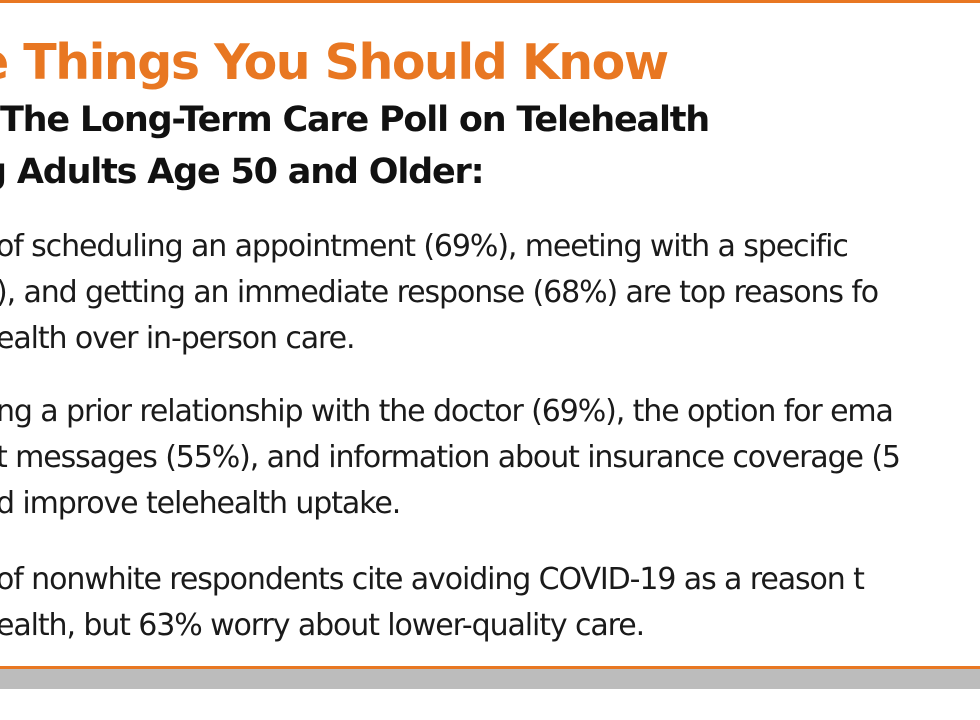 The image size is (980, 720). Describe the element at coordinates (490, 1) in the screenshot. I see `top-orange-rule` at that location.